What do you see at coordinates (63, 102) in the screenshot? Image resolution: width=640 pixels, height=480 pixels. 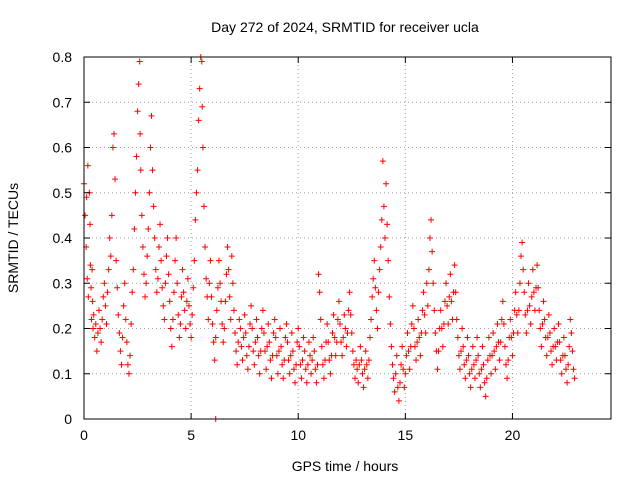 I see `y-tick-label: 0.7` at bounding box center [63, 102].